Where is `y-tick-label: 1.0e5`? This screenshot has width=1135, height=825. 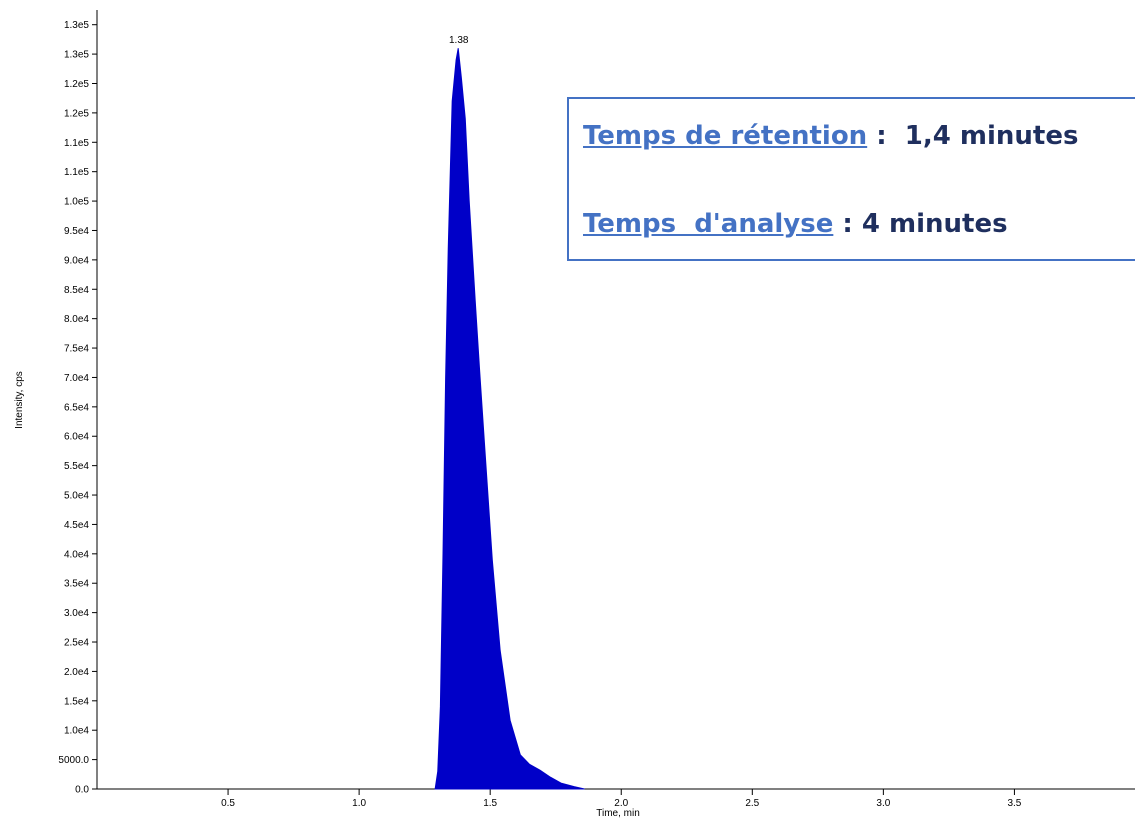 y-tick-label: 1.0e5 is located at coordinates (76, 202).